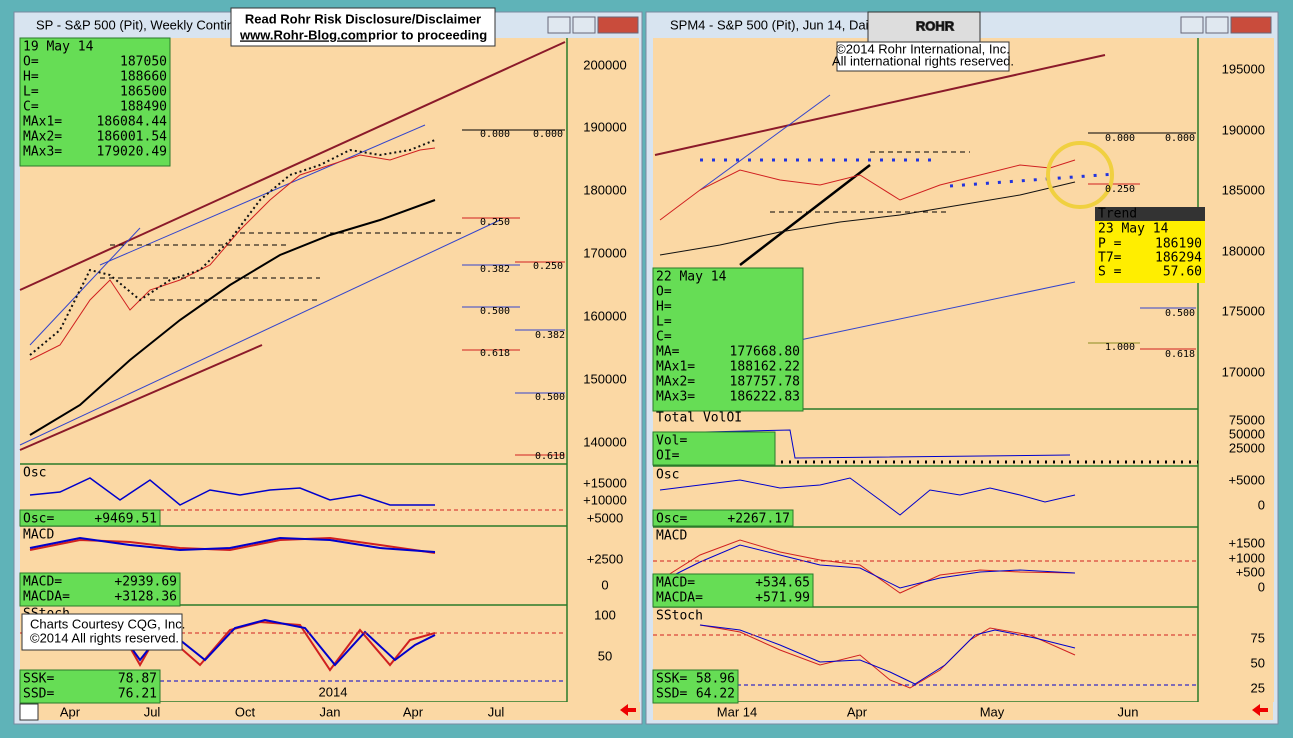 The width and height of the screenshot is (1293, 738). Describe the element at coordinates (38, 694) in the screenshot. I see `readout-label: SSD=` at that location.